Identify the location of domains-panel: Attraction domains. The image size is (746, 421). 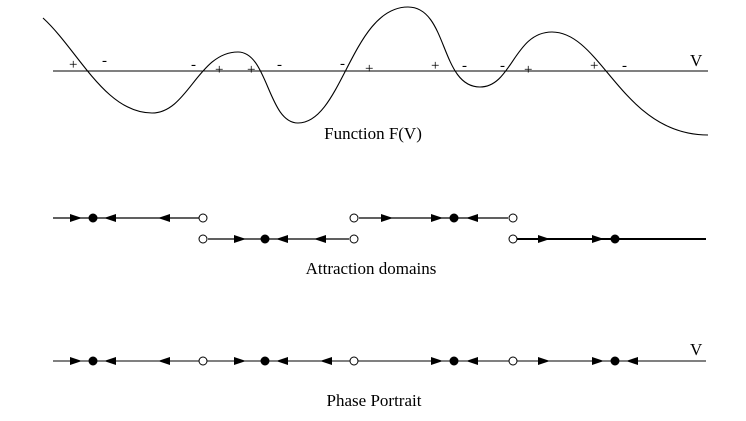
(379, 245).